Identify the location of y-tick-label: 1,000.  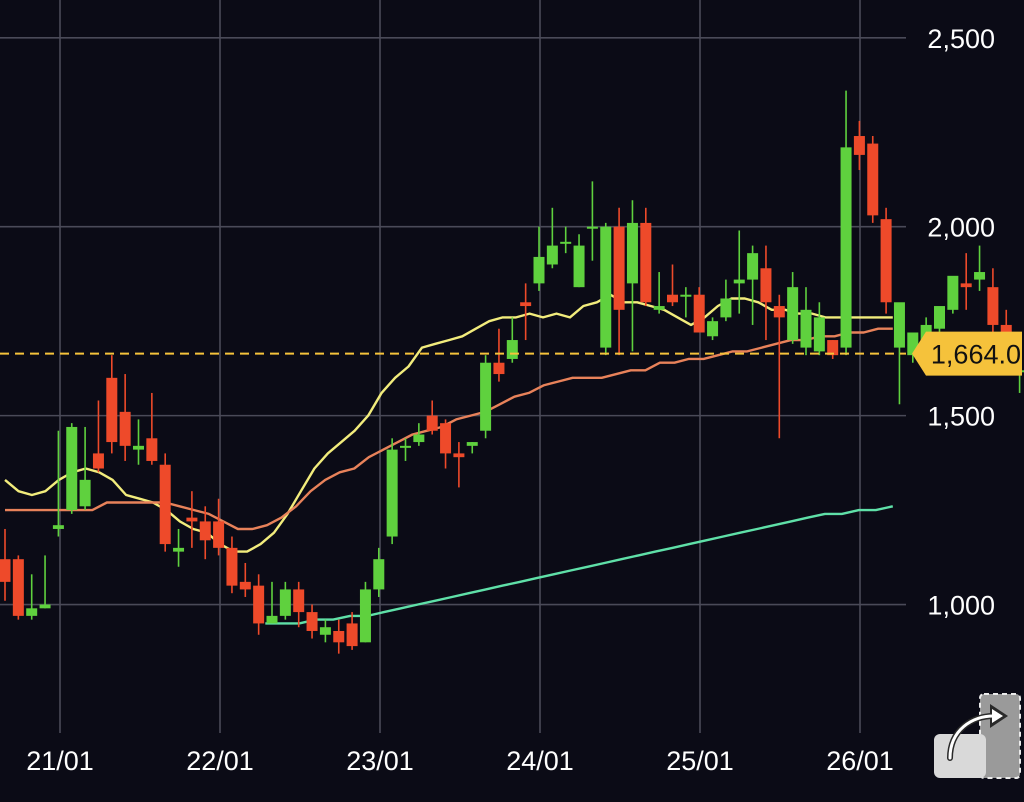
(961, 606).